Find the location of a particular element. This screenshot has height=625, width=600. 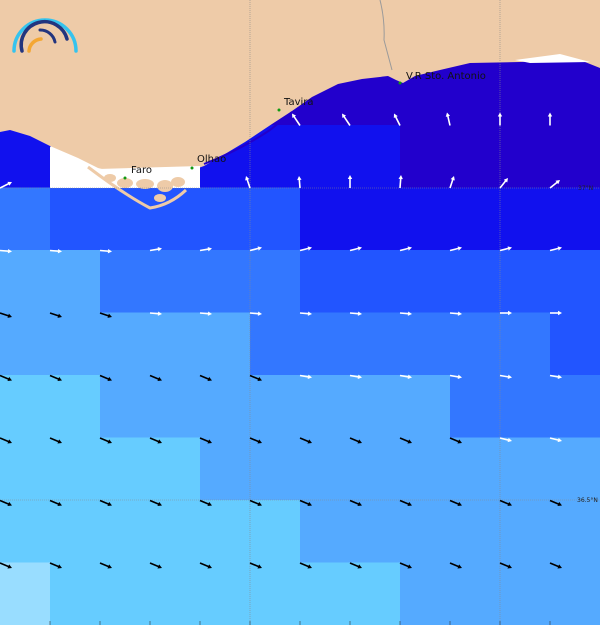

place-label-olhao: Olhao is located at coordinates (211, 159).